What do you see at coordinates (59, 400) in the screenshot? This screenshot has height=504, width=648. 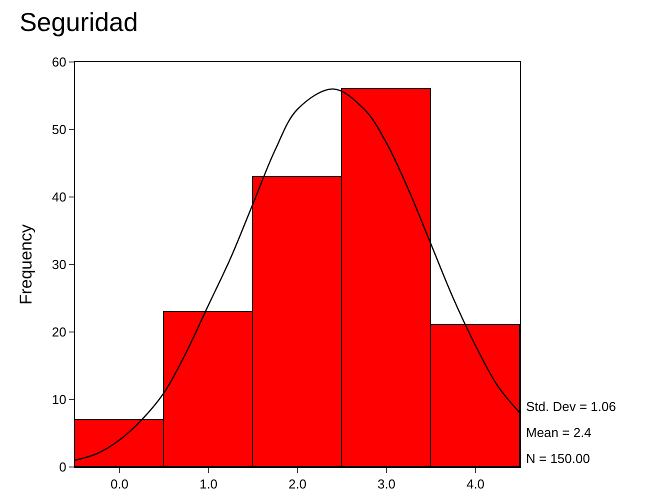 I see `y-tick-label: 10` at bounding box center [59, 400].